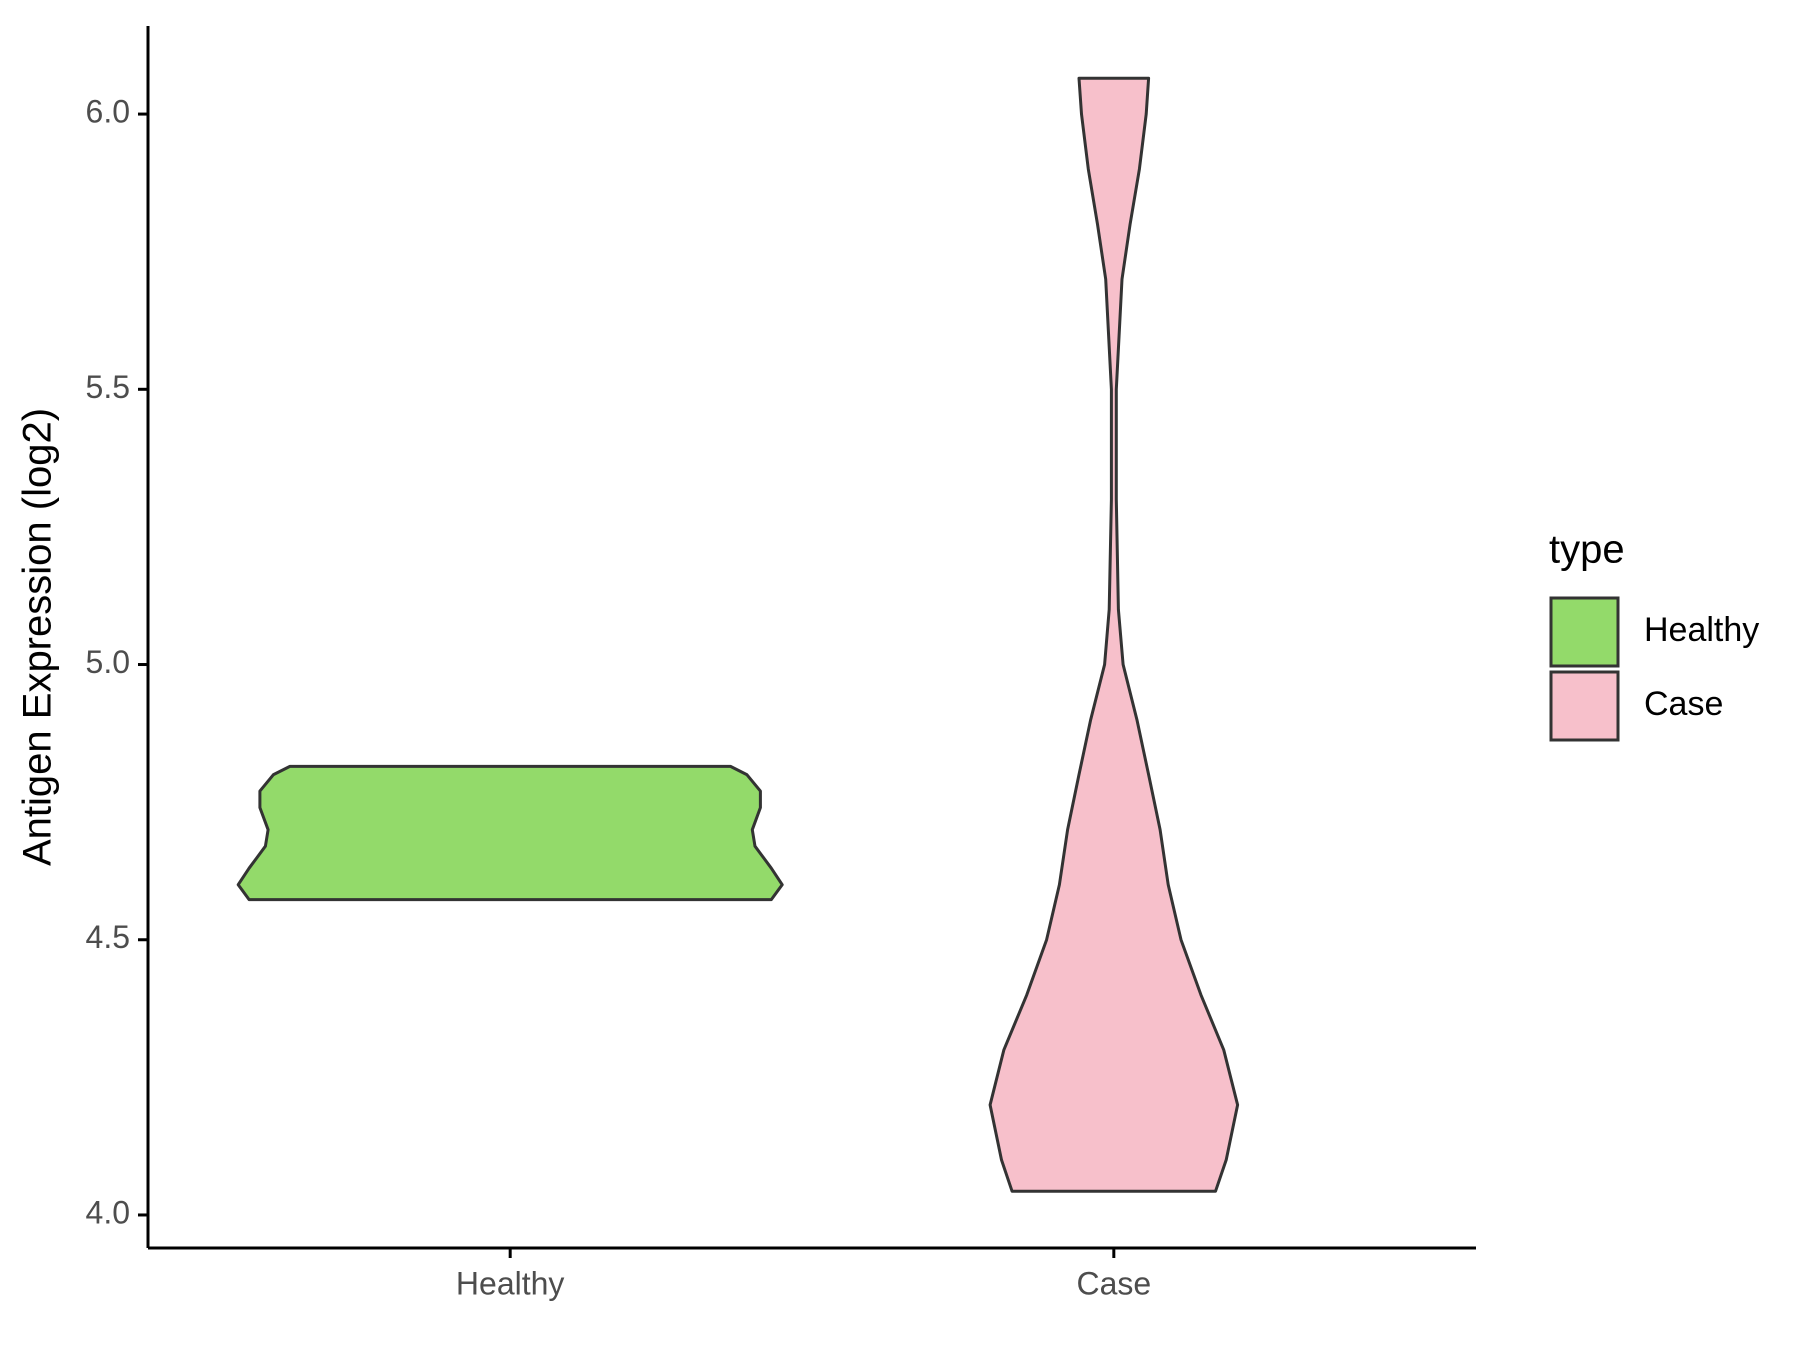 This screenshot has width=1800, height=1350. I want to click on y-tick-label: 5.5, so click(108, 387).